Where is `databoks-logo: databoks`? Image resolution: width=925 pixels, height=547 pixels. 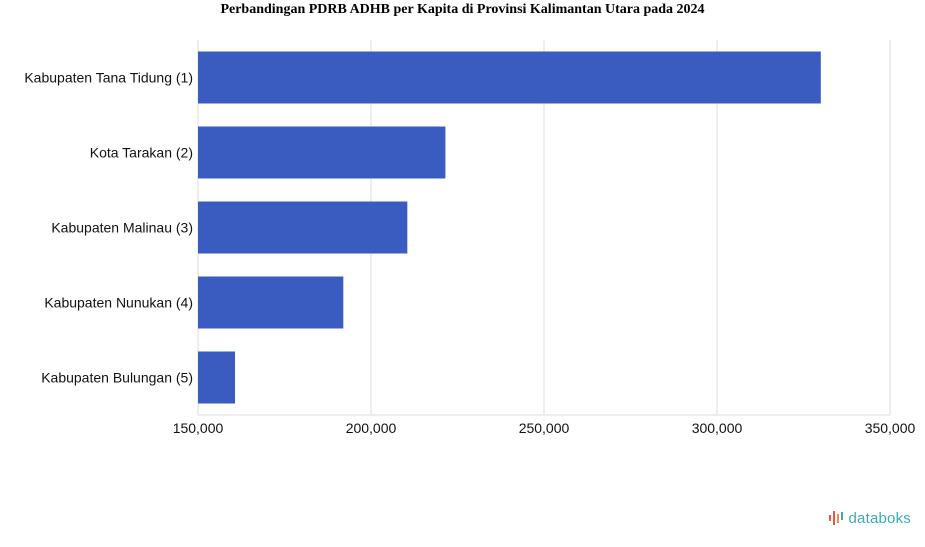 databoks-logo: databoks is located at coordinates (869, 518).